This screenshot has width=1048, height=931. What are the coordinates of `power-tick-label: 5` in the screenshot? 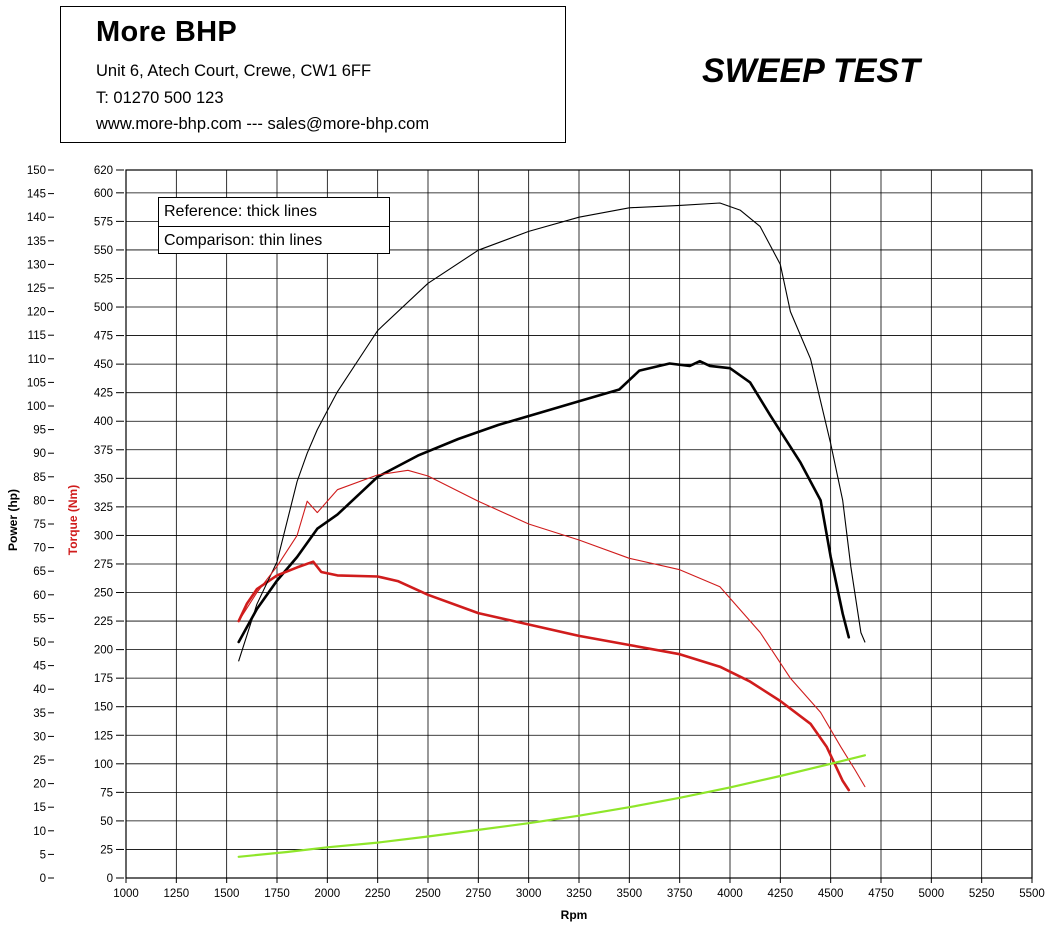 It's located at (43, 855).